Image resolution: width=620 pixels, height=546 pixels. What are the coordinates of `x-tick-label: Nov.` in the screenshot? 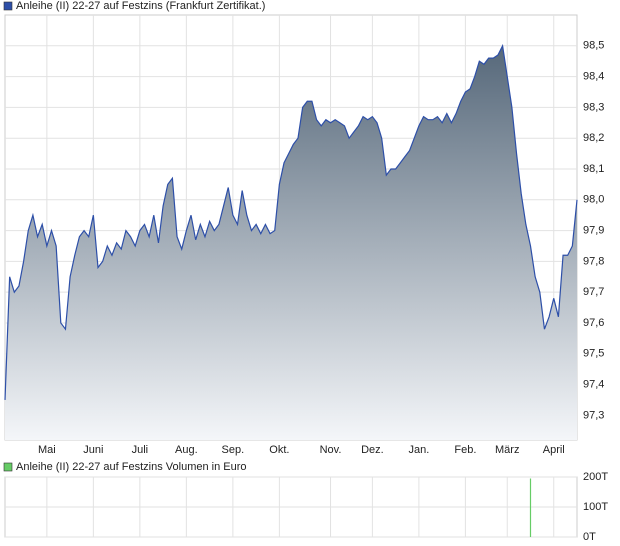 It's located at (331, 450).